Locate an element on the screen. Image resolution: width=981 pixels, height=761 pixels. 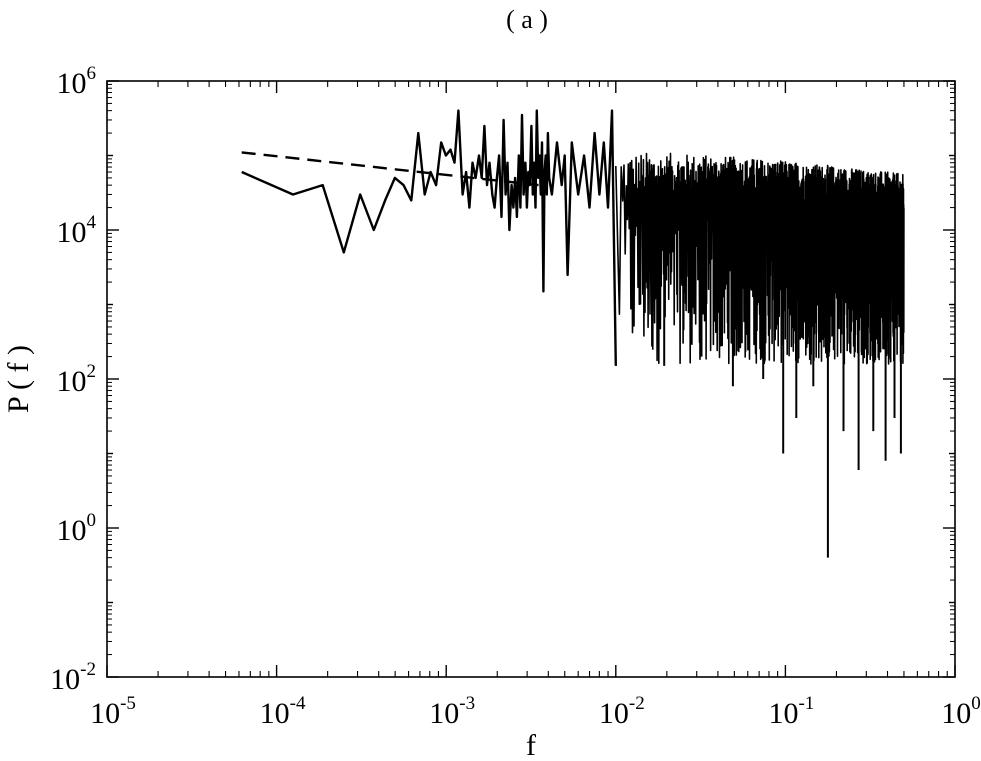
y-tick-label: 10⁰ is located at coordinates (77, 528).